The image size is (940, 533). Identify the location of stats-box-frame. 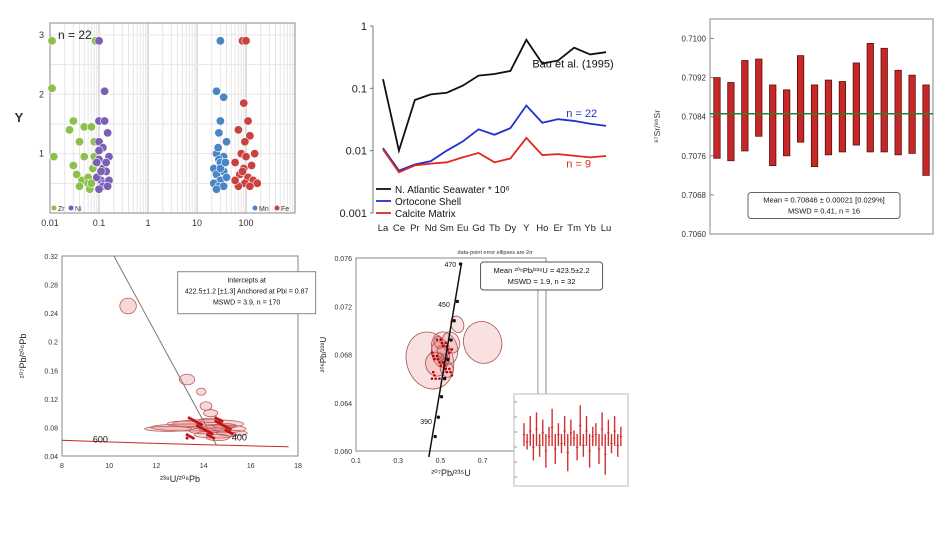
(247, 293).